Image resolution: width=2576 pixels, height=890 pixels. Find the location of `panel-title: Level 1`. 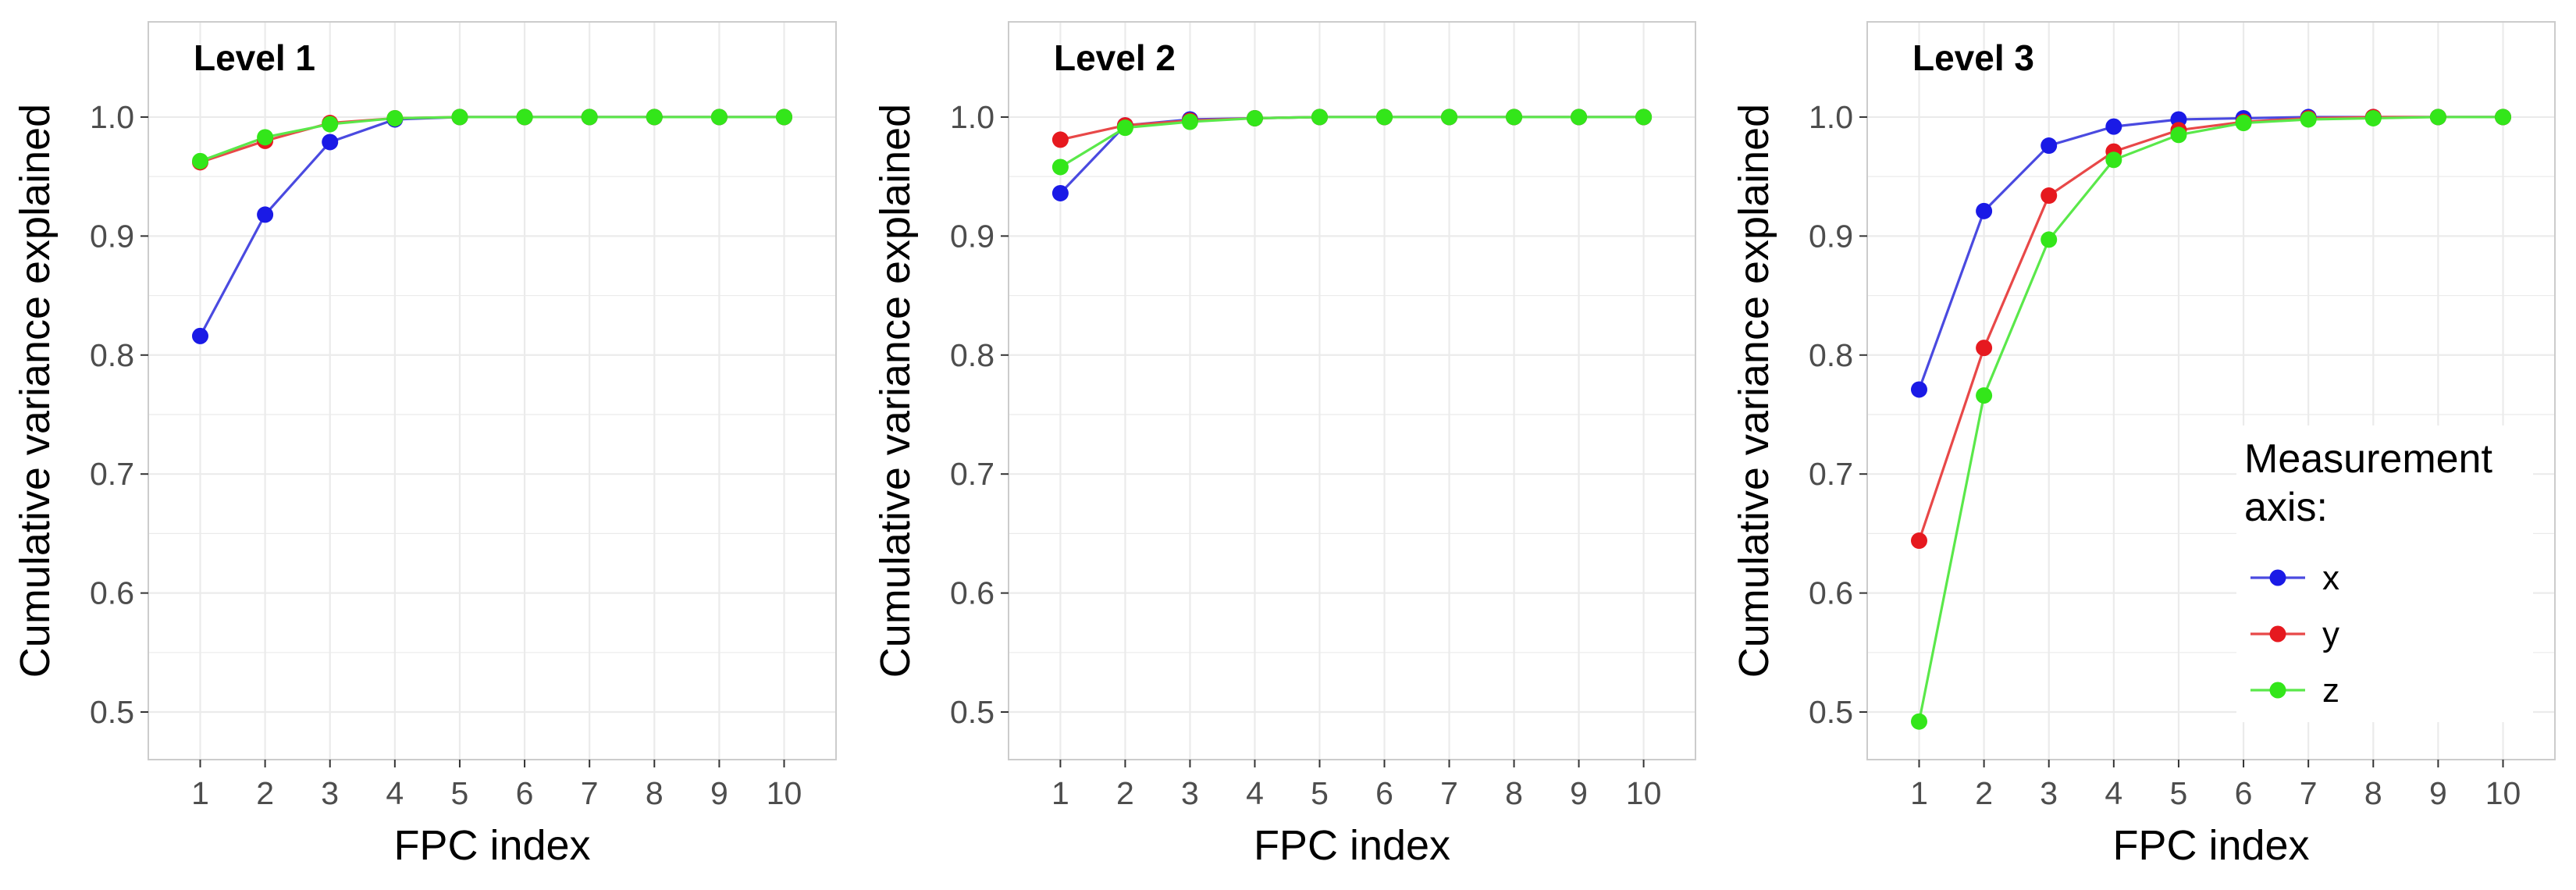

panel-title: Level 1 is located at coordinates (255, 57).